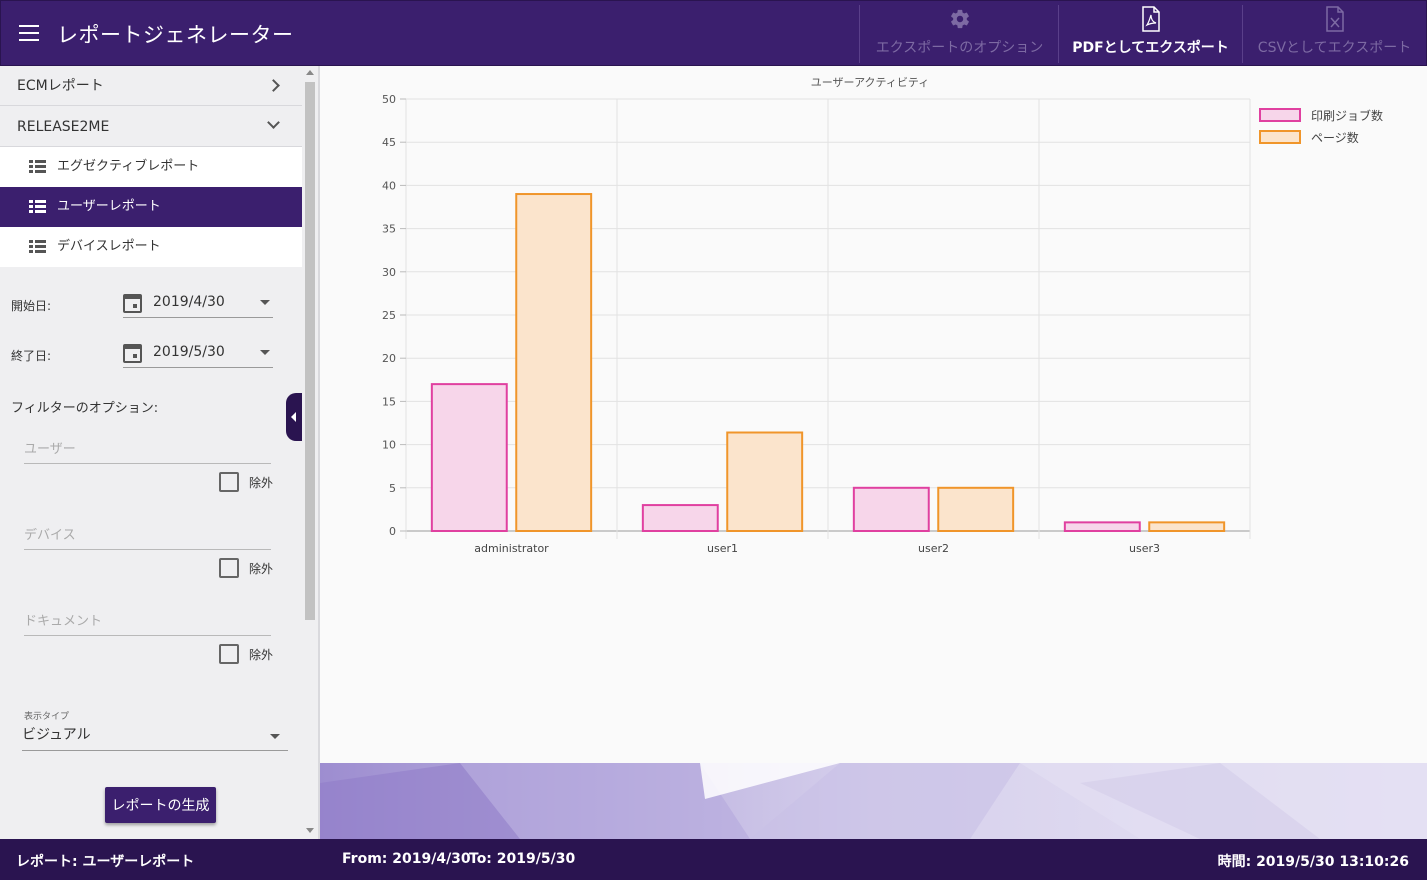 The width and height of the screenshot is (1427, 880). I want to click on filter-options-title: フィルターのオプション:, so click(85, 408).